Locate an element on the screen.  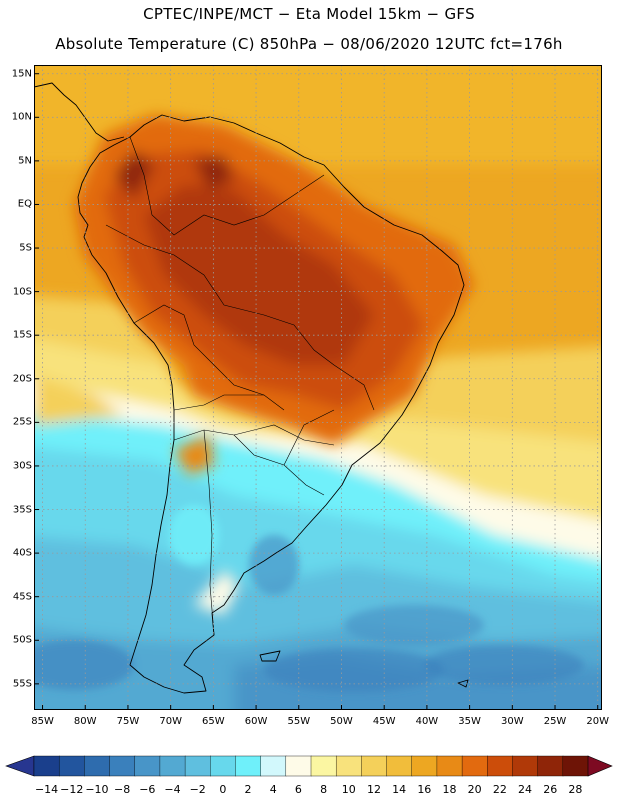
lat-tick-label: 30S is located at coordinates (22, 466).